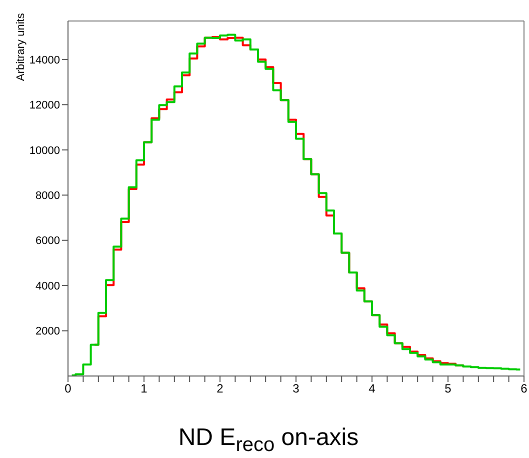 The width and height of the screenshot is (529, 458). Describe the element at coordinates (524, 389) in the screenshot. I see `x-tick-label: 6` at that location.